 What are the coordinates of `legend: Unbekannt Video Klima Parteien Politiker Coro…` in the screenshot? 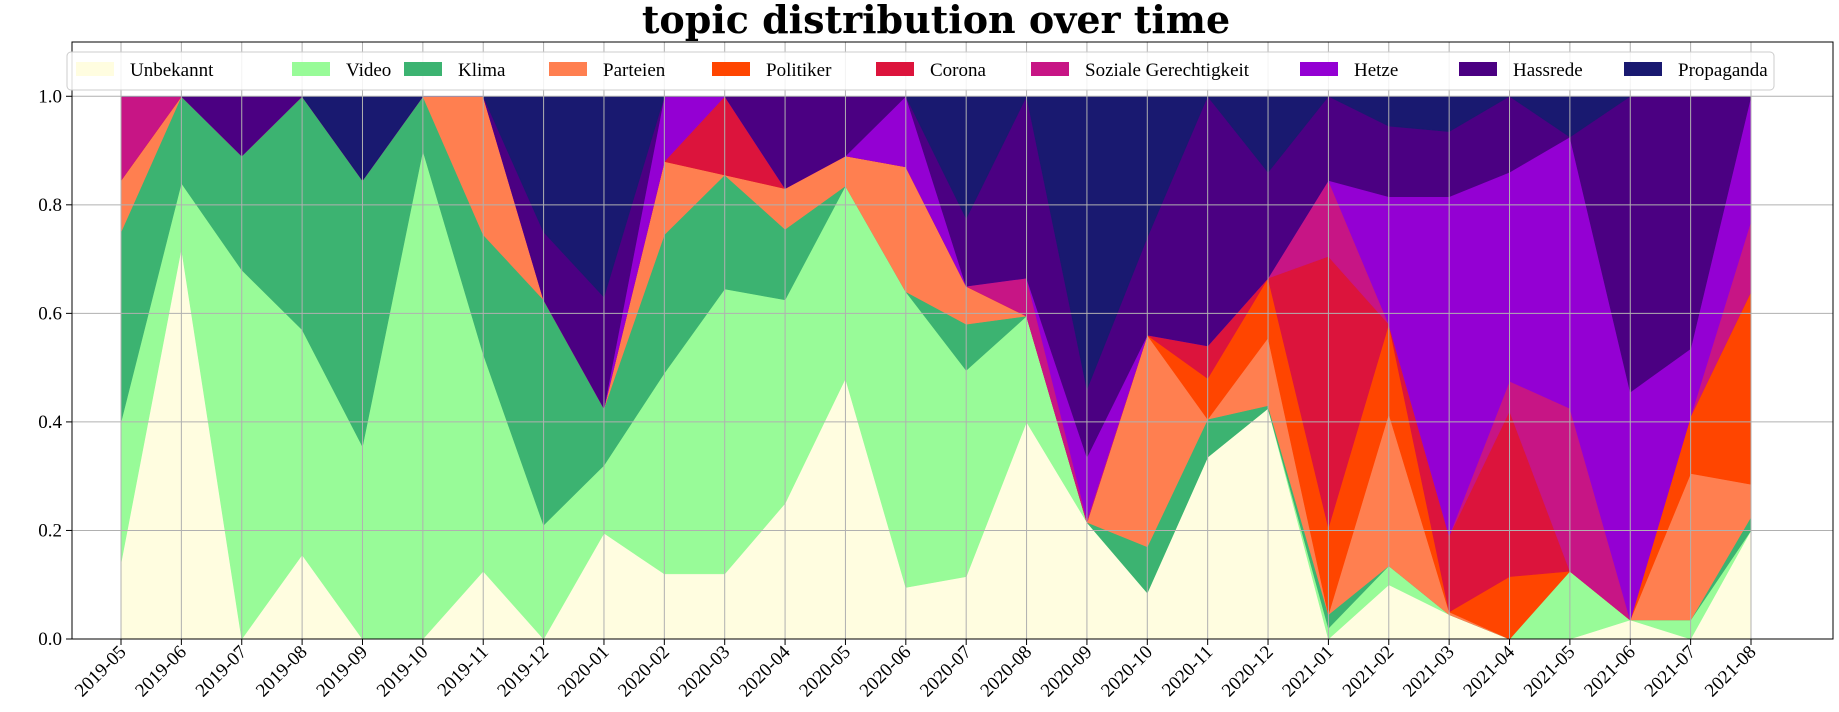 It's located at (920, 71).